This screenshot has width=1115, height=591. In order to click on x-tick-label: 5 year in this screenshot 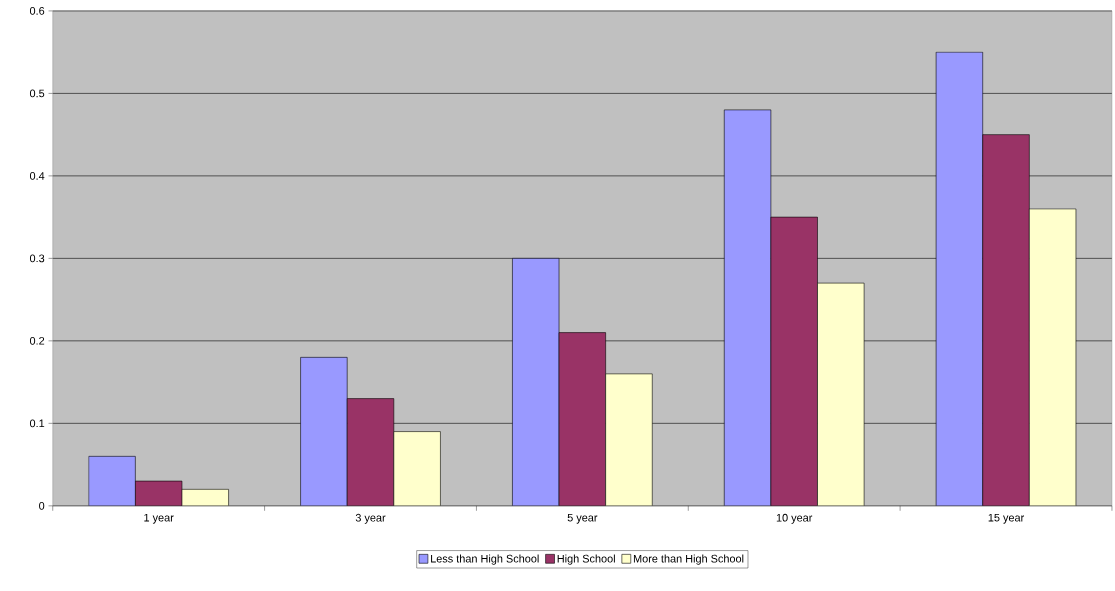, I will do `click(582, 518)`.